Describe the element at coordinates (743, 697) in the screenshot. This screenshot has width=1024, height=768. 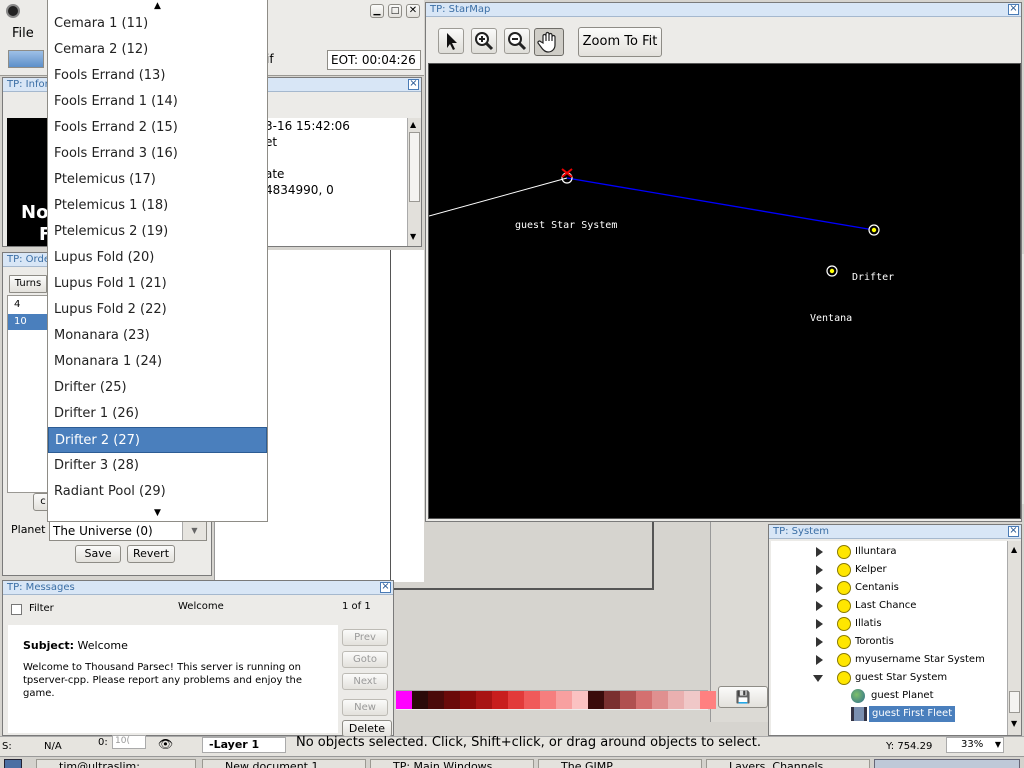
I see `save-icon: 💾` at that location.